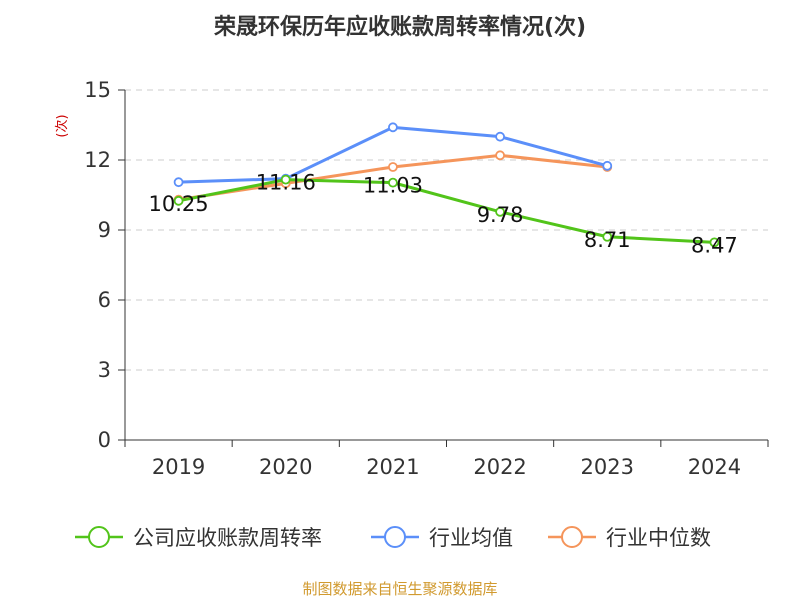 The width and height of the screenshot is (800, 600). What do you see at coordinates (178, 467) in the screenshot?
I see `x-tick-label: 2019` at bounding box center [178, 467].